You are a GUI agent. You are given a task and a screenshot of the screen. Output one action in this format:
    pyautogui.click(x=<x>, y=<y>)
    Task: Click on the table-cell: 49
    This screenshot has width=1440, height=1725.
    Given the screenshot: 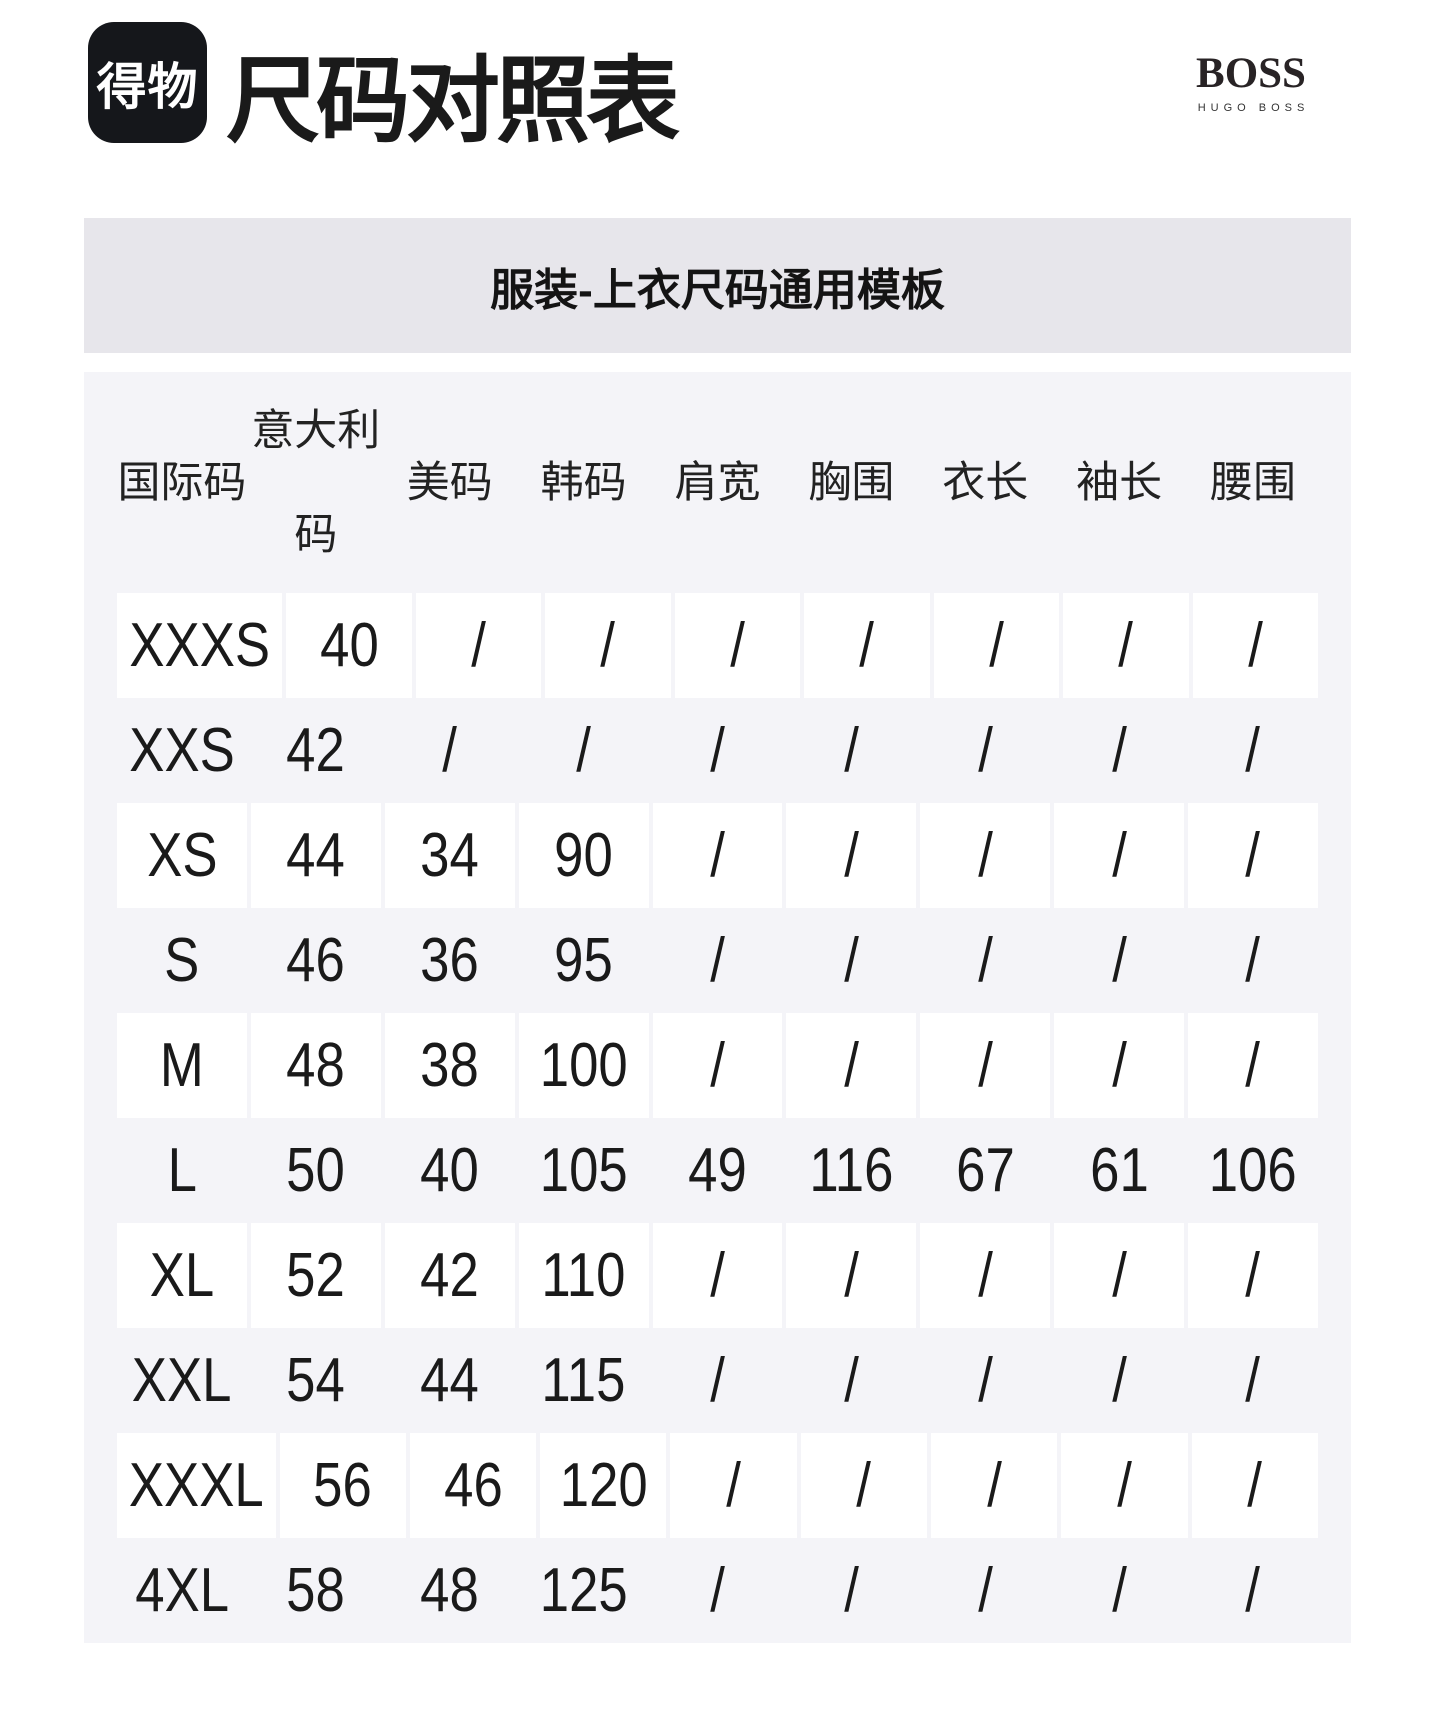 What is the action you would take?
    pyautogui.click(x=718, y=1170)
    